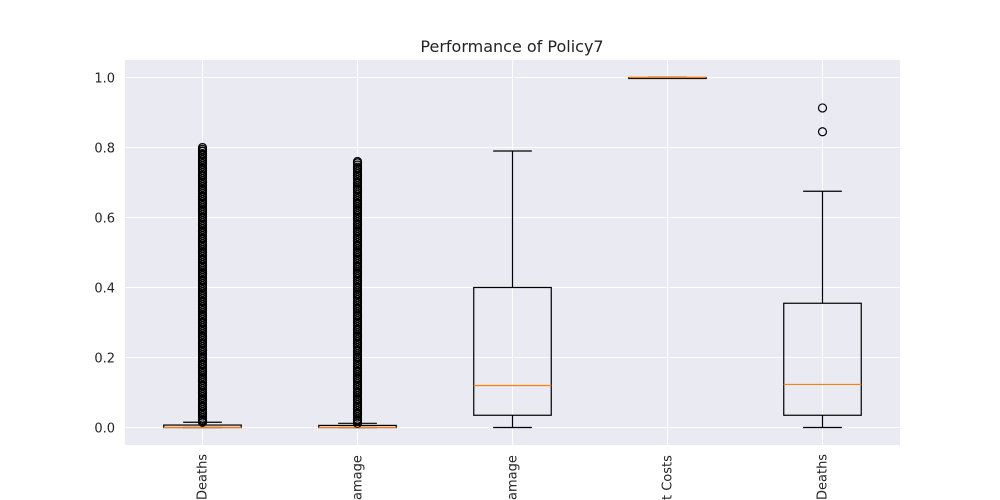 The image size is (1000, 500). What do you see at coordinates (104, 149) in the screenshot?
I see `y-tick-label: 0.8` at bounding box center [104, 149].